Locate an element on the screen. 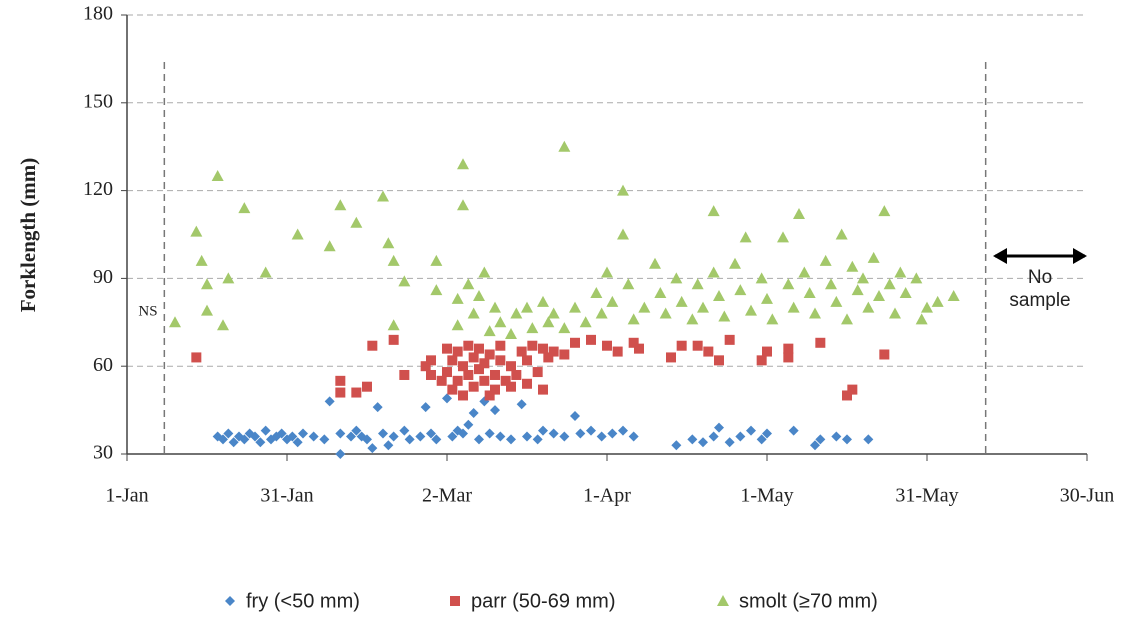 This screenshot has height=621, width=1131. series is located at coordinates (540, 367).